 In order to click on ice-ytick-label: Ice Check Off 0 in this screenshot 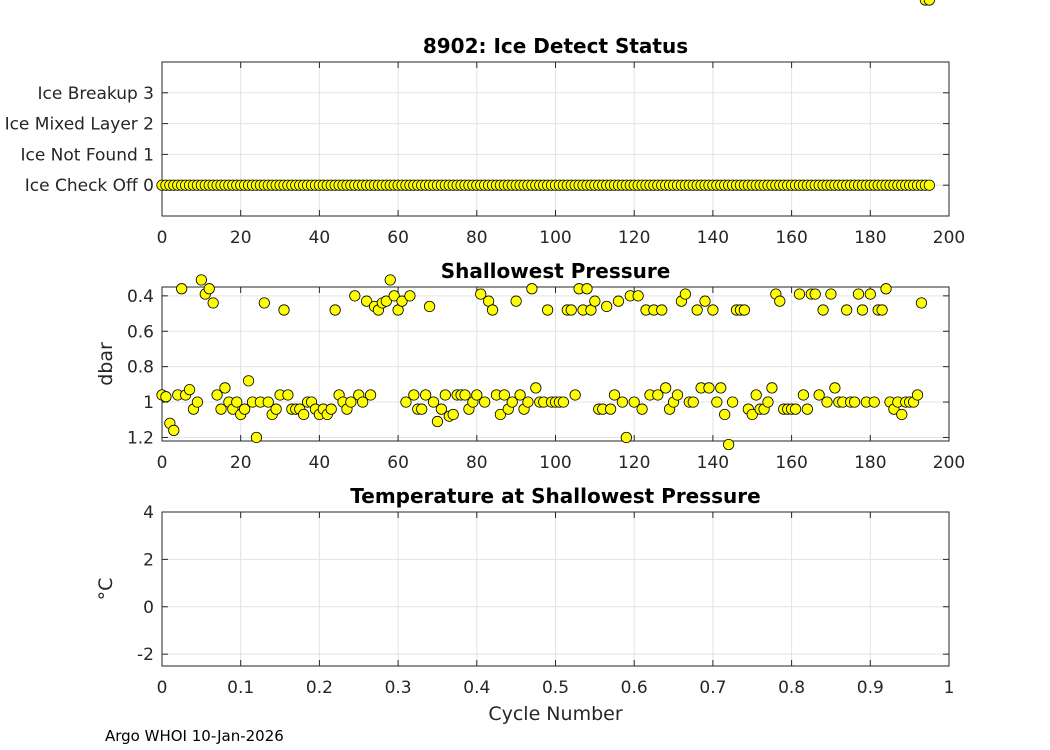, I will do `click(89, 186)`.